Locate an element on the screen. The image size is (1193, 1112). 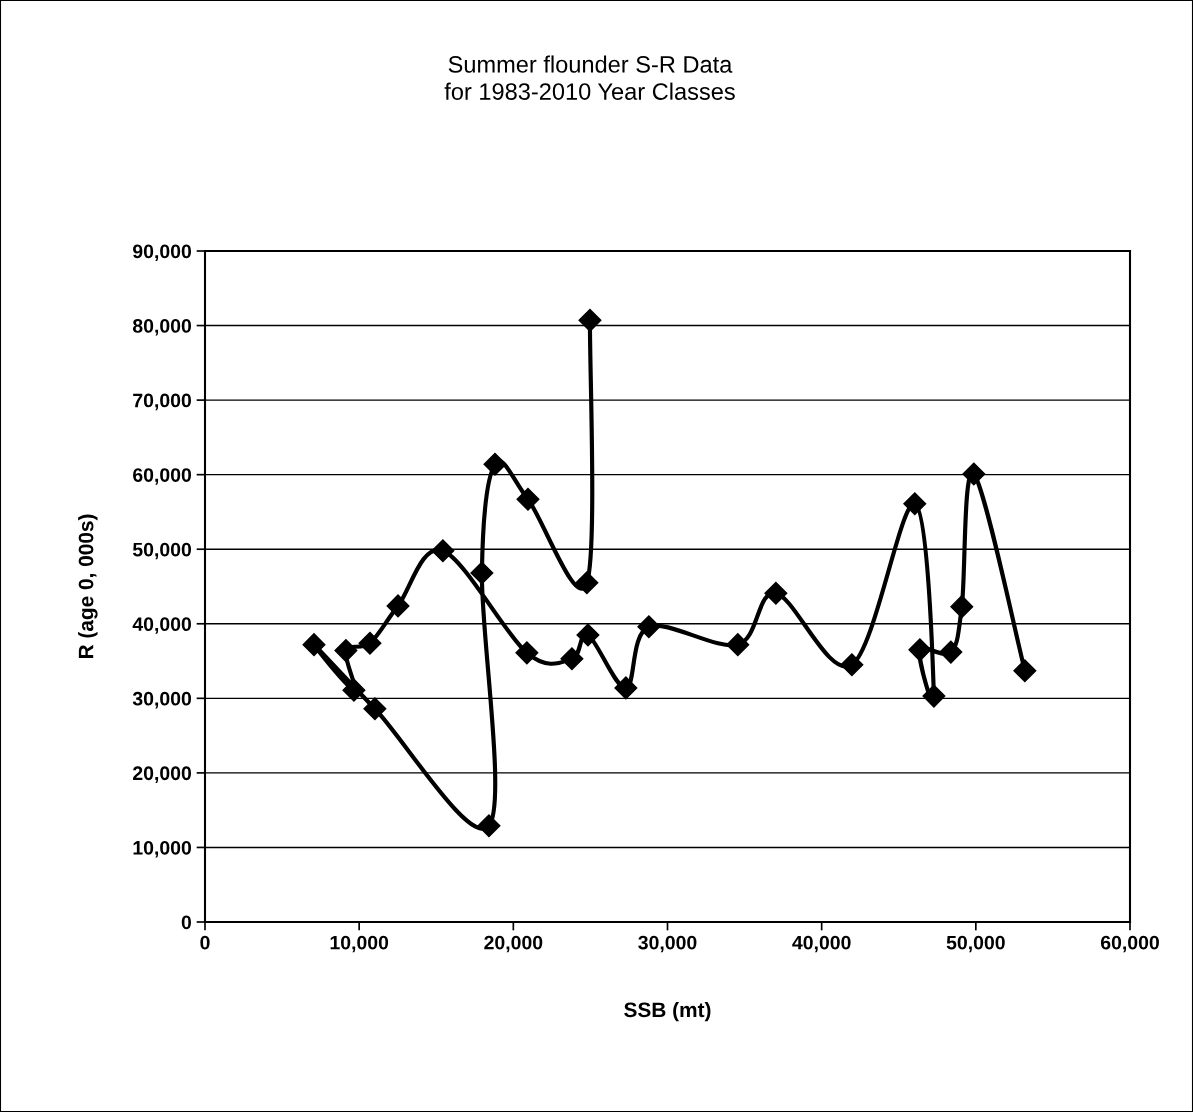
y-tick-label: 70,000 is located at coordinates (162, 402).